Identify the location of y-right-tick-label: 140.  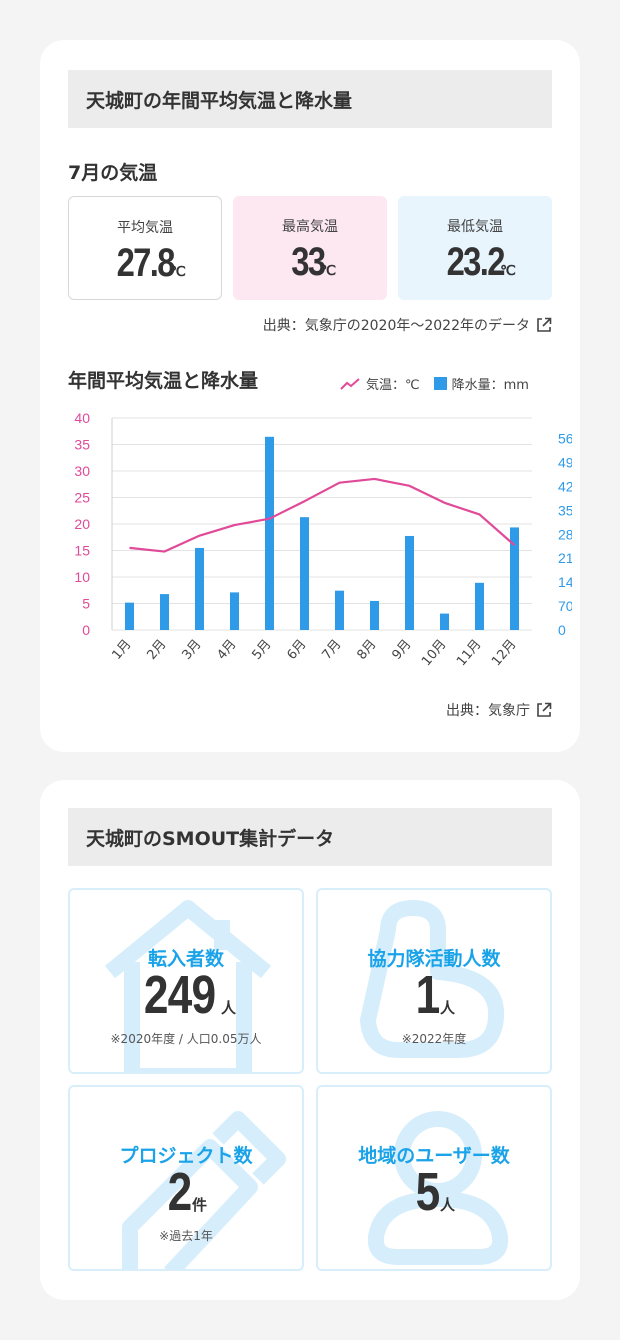
(565, 582).